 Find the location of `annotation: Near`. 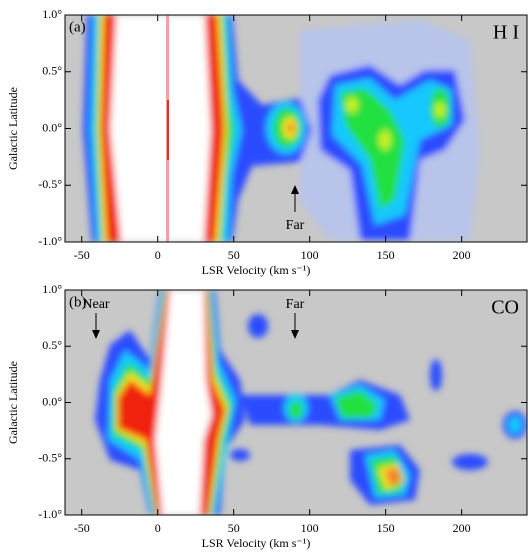

annotation: Near is located at coordinates (96, 304).